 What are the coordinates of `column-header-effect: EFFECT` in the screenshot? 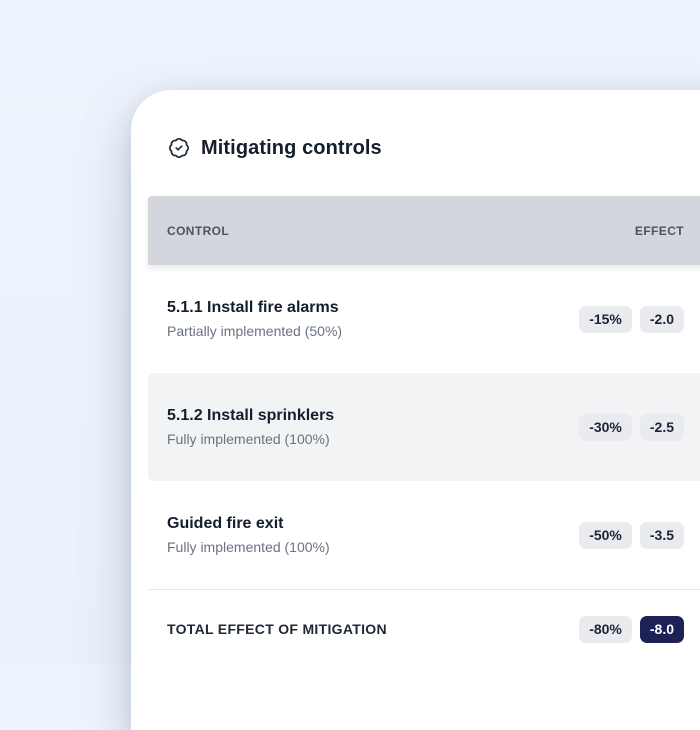 It's located at (659, 230).